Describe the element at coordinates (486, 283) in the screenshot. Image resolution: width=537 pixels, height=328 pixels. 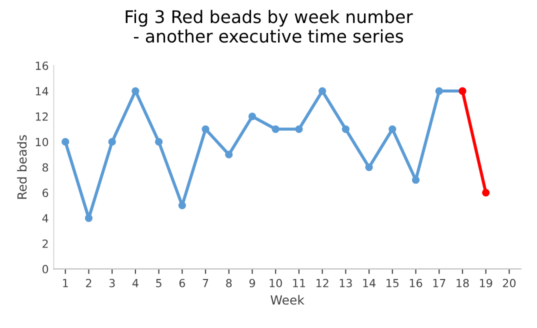
I see `x-tick-label: 19` at that location.